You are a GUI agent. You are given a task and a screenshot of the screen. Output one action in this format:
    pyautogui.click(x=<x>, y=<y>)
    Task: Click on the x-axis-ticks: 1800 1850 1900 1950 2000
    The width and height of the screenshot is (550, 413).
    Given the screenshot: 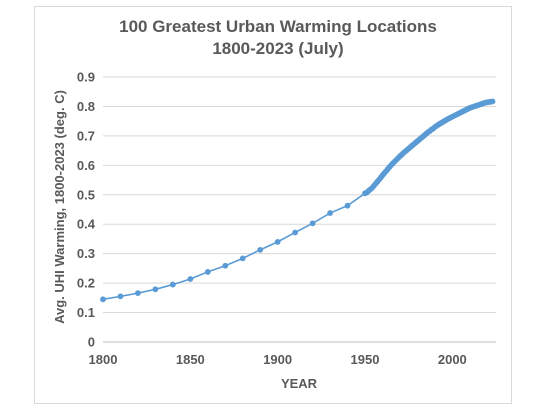 What is the action you would take?
    pyautogui.click(x=278, y=359)
    